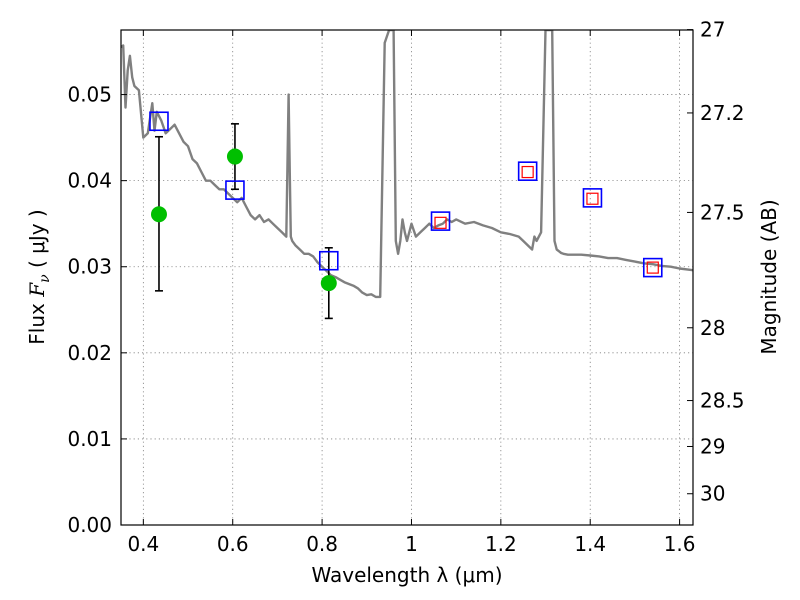 Image resolution: width=800 pixels, height=600 pixels. I want to click on y2-tick-label: 29, so click(712, 446).